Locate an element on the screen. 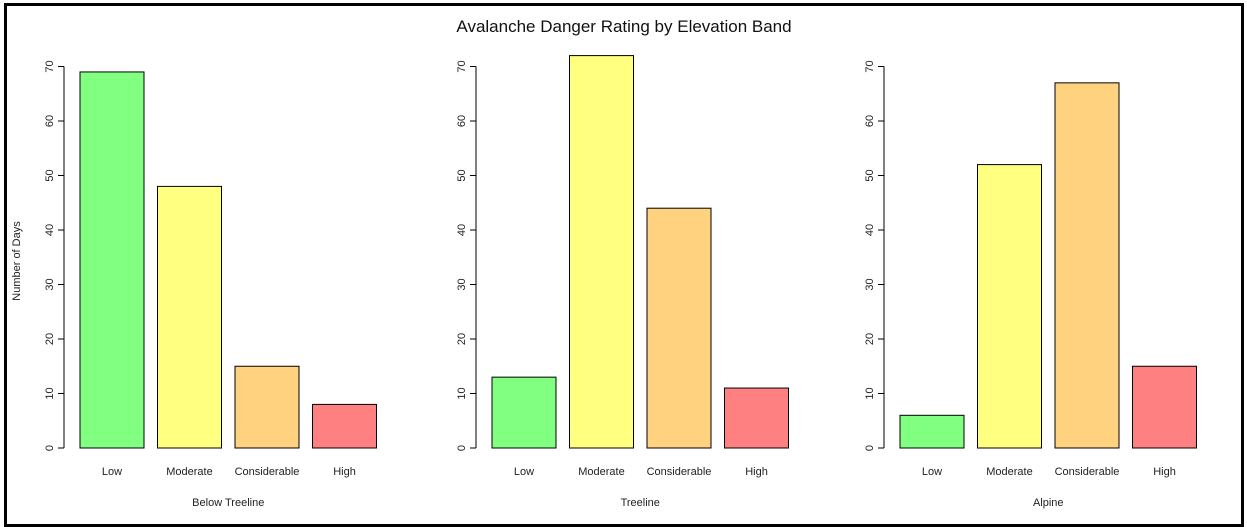 Image resolution: width=1247 pixels, height=527 pixels. x-axis-label: Alpine is located at coordinates (1048, 503).